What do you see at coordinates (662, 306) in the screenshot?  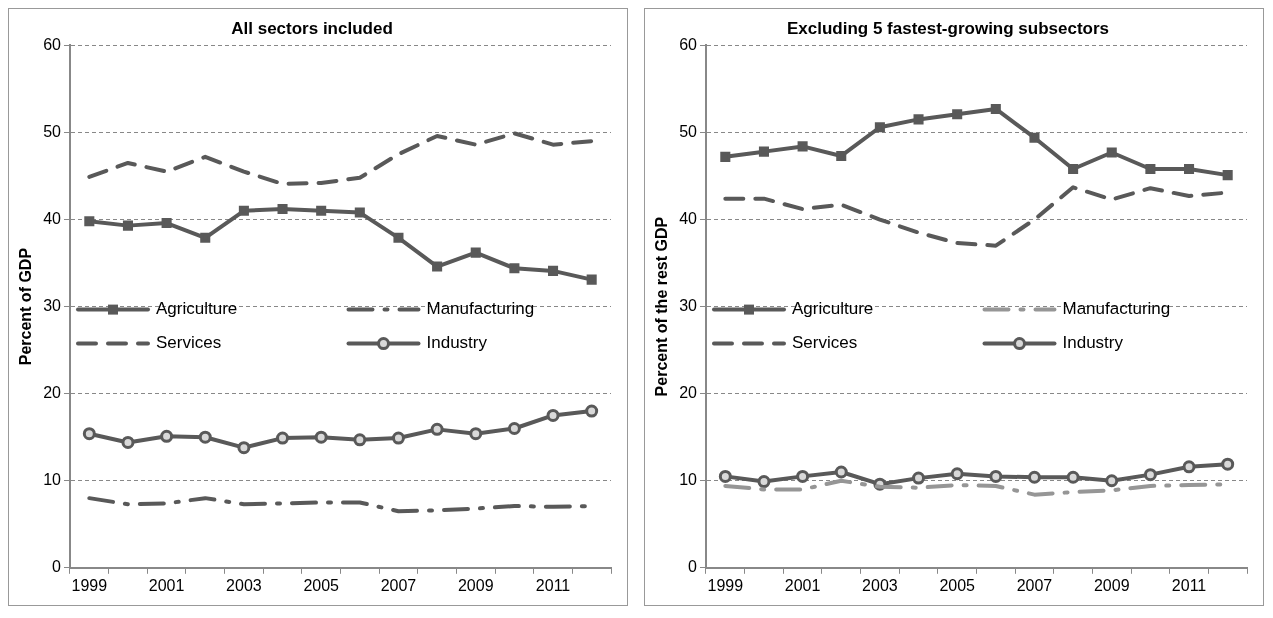 I see `y-axis-title: Percent of the rest GDP` at bounding box center [662, 306].